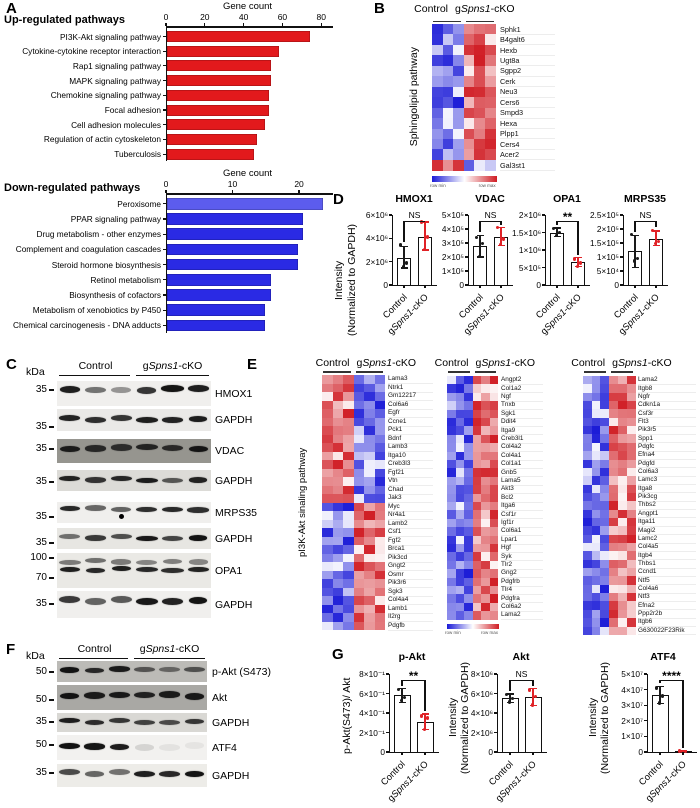 The width and height of the screenshot is (700, 808). What do you see at coordinates (398, 600) in the screenshot?
I see `gene-label: Col4a4` at bounding box center [398, 600].